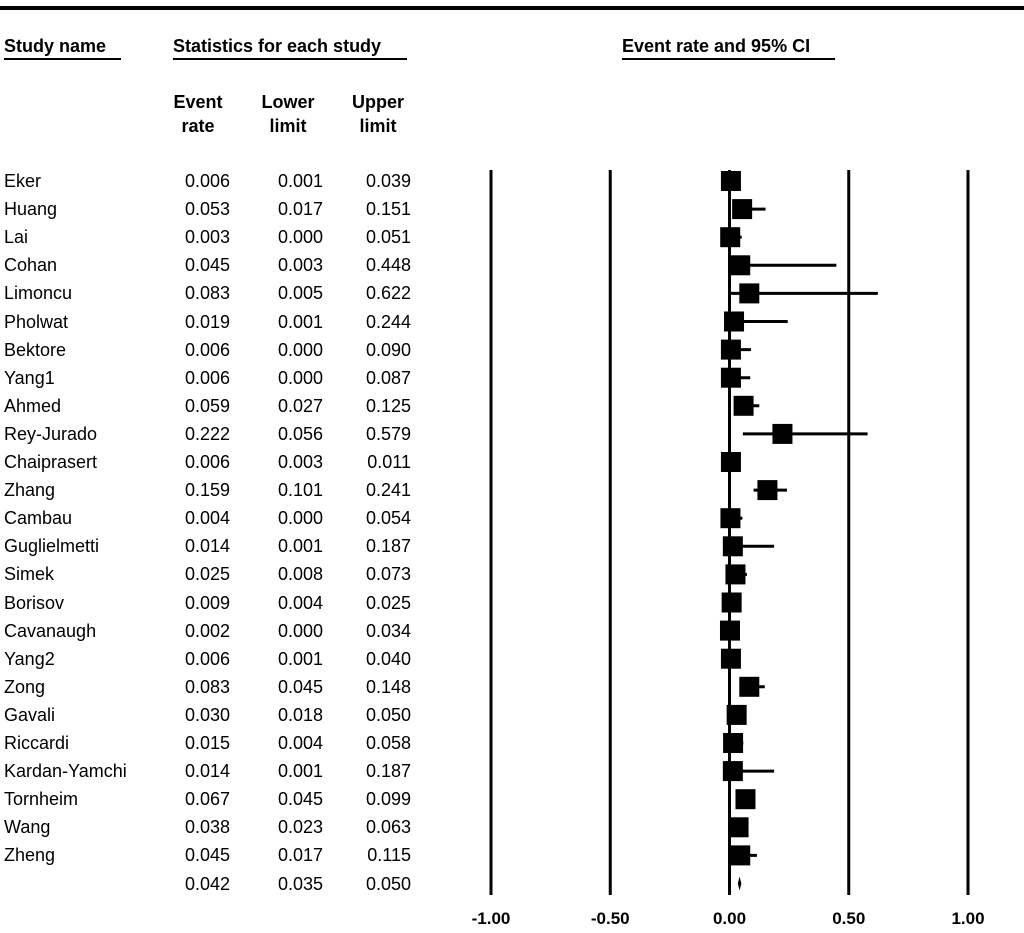 The width and height of the screenshot is (1024, 933). Describe the element at coordinates (37, 743) in the screenshot. I see `study-name: Riccardi` at that location.